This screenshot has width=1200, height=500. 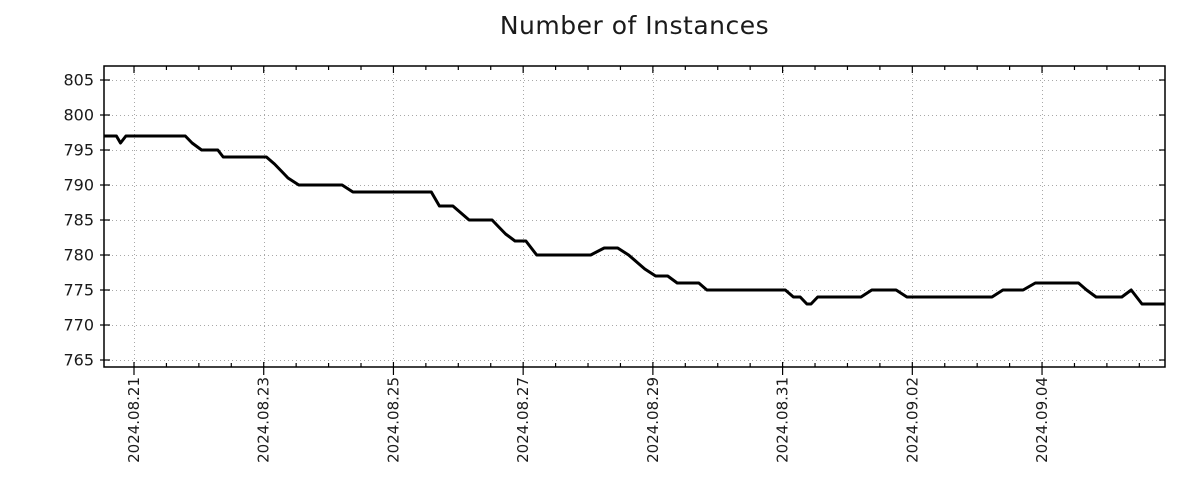 What do you see at coordinates (783, 420) in the screenshot?
I see `svg-text: 2024.08.31` at bounding box center [783, 420].